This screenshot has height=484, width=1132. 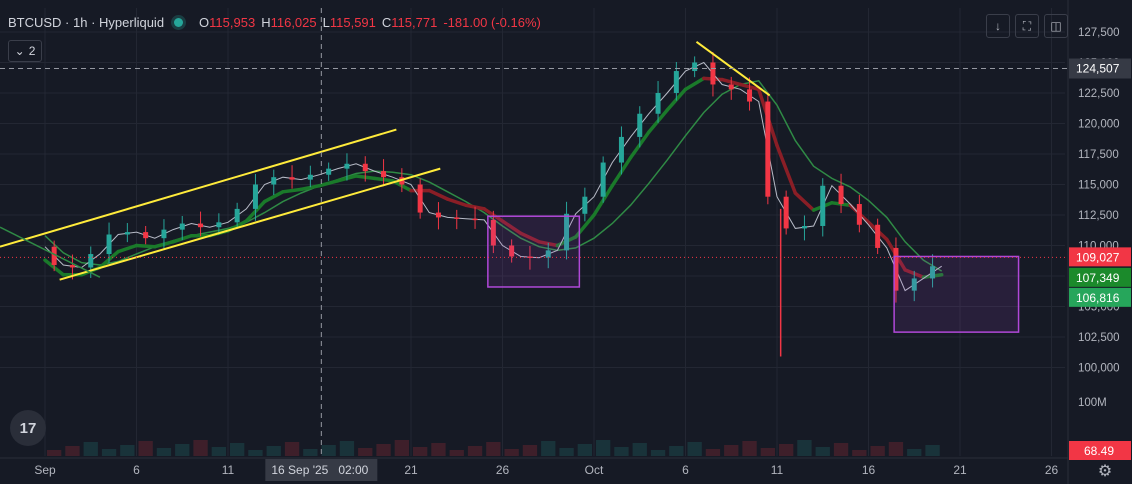 What do you see at coordinates (293, 22) in the screenshot?
I see `high-value: 116,025` at bounding box center [293, 22].